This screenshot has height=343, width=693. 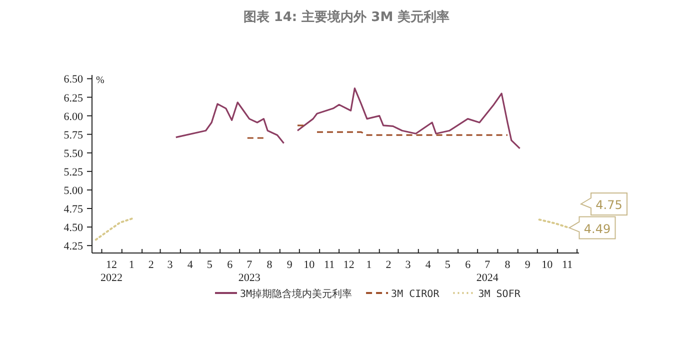 What do you see at coordinates (487, 271) in the screenshot?
I see `x-tick-label: 7 2024` at bounding box center [487, 271].